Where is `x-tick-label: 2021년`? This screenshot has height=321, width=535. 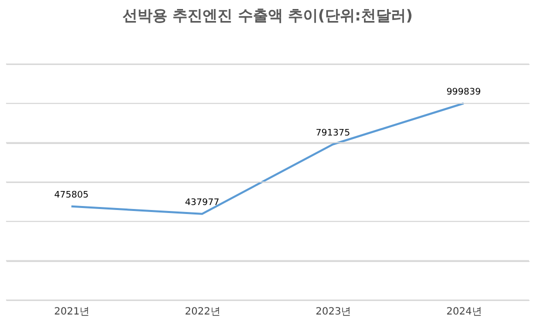
x-tick-label: 2021년 is located at coordinates (72, 312).